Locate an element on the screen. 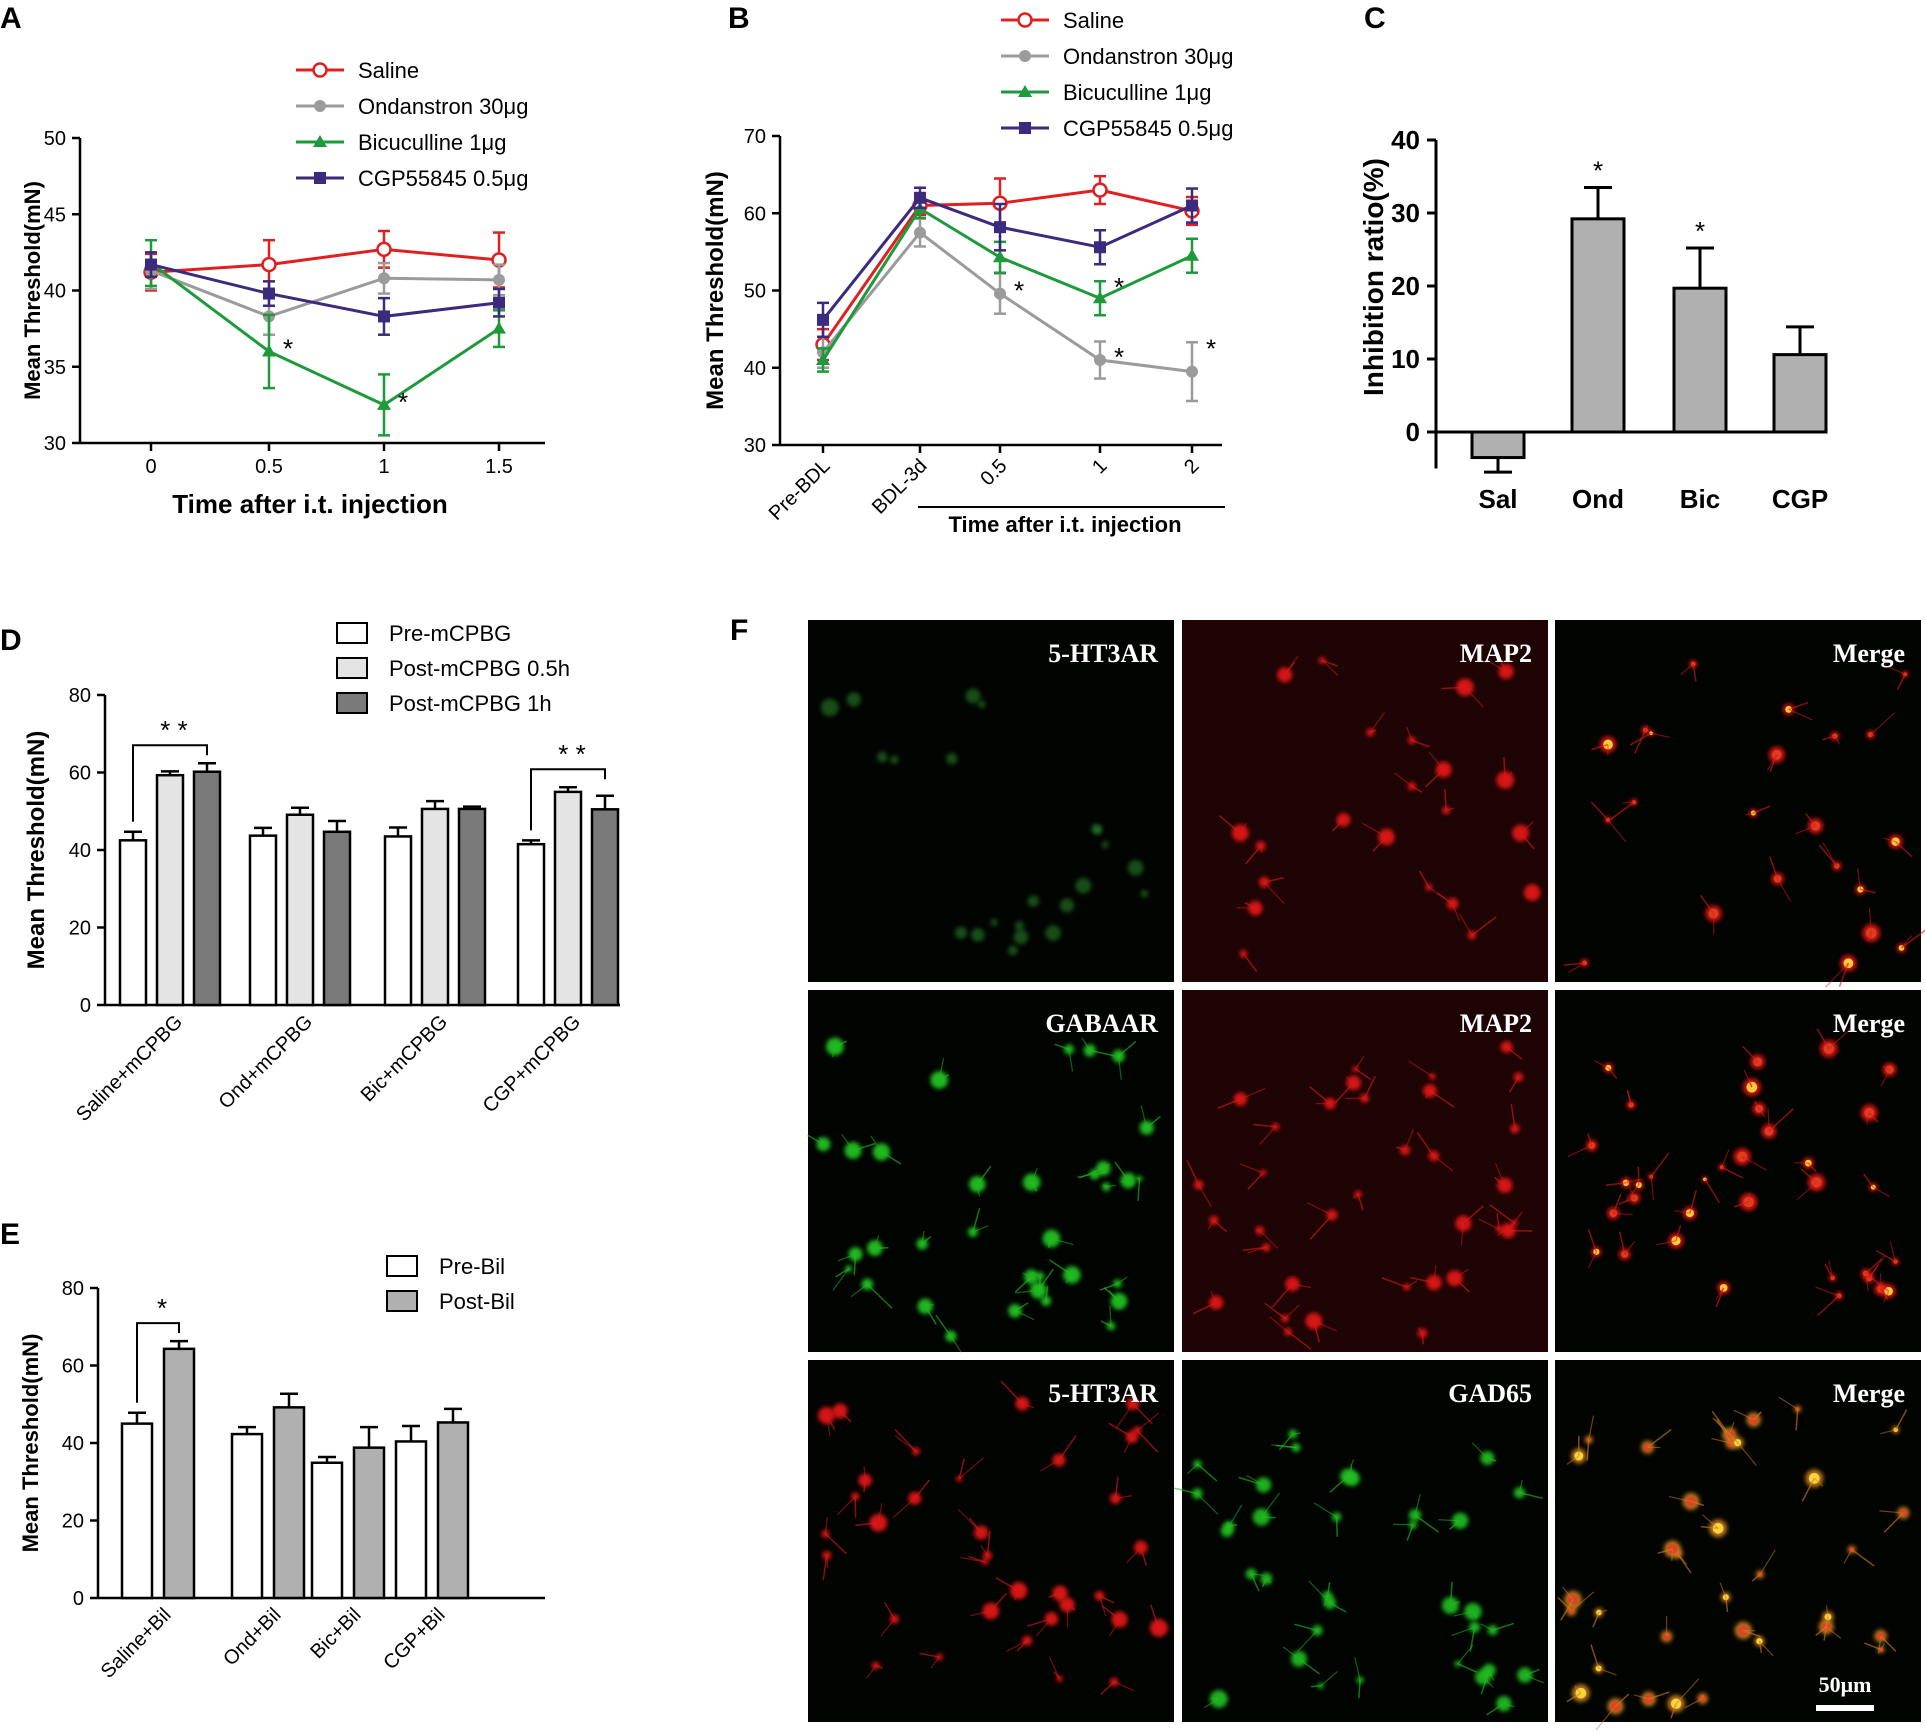 The width and height of the screenshot is (1925, 1735). y-tick-label: 10 is located at coordinates (1405, 359).